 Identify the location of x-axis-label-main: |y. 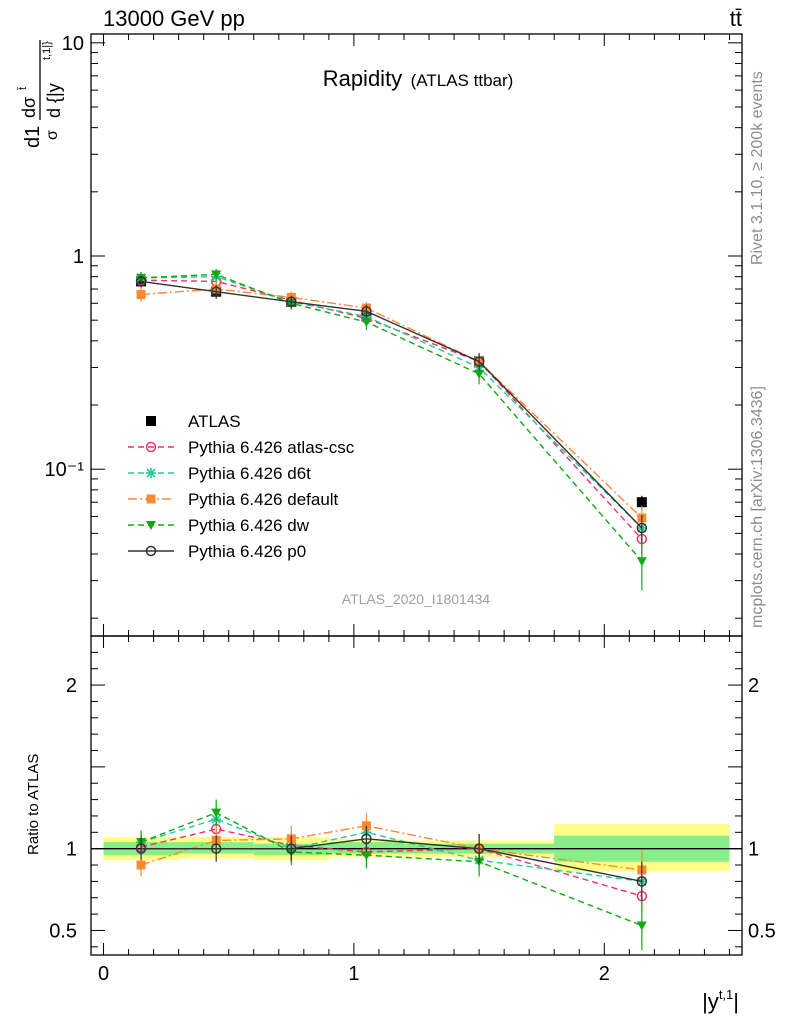
(710, 1001).